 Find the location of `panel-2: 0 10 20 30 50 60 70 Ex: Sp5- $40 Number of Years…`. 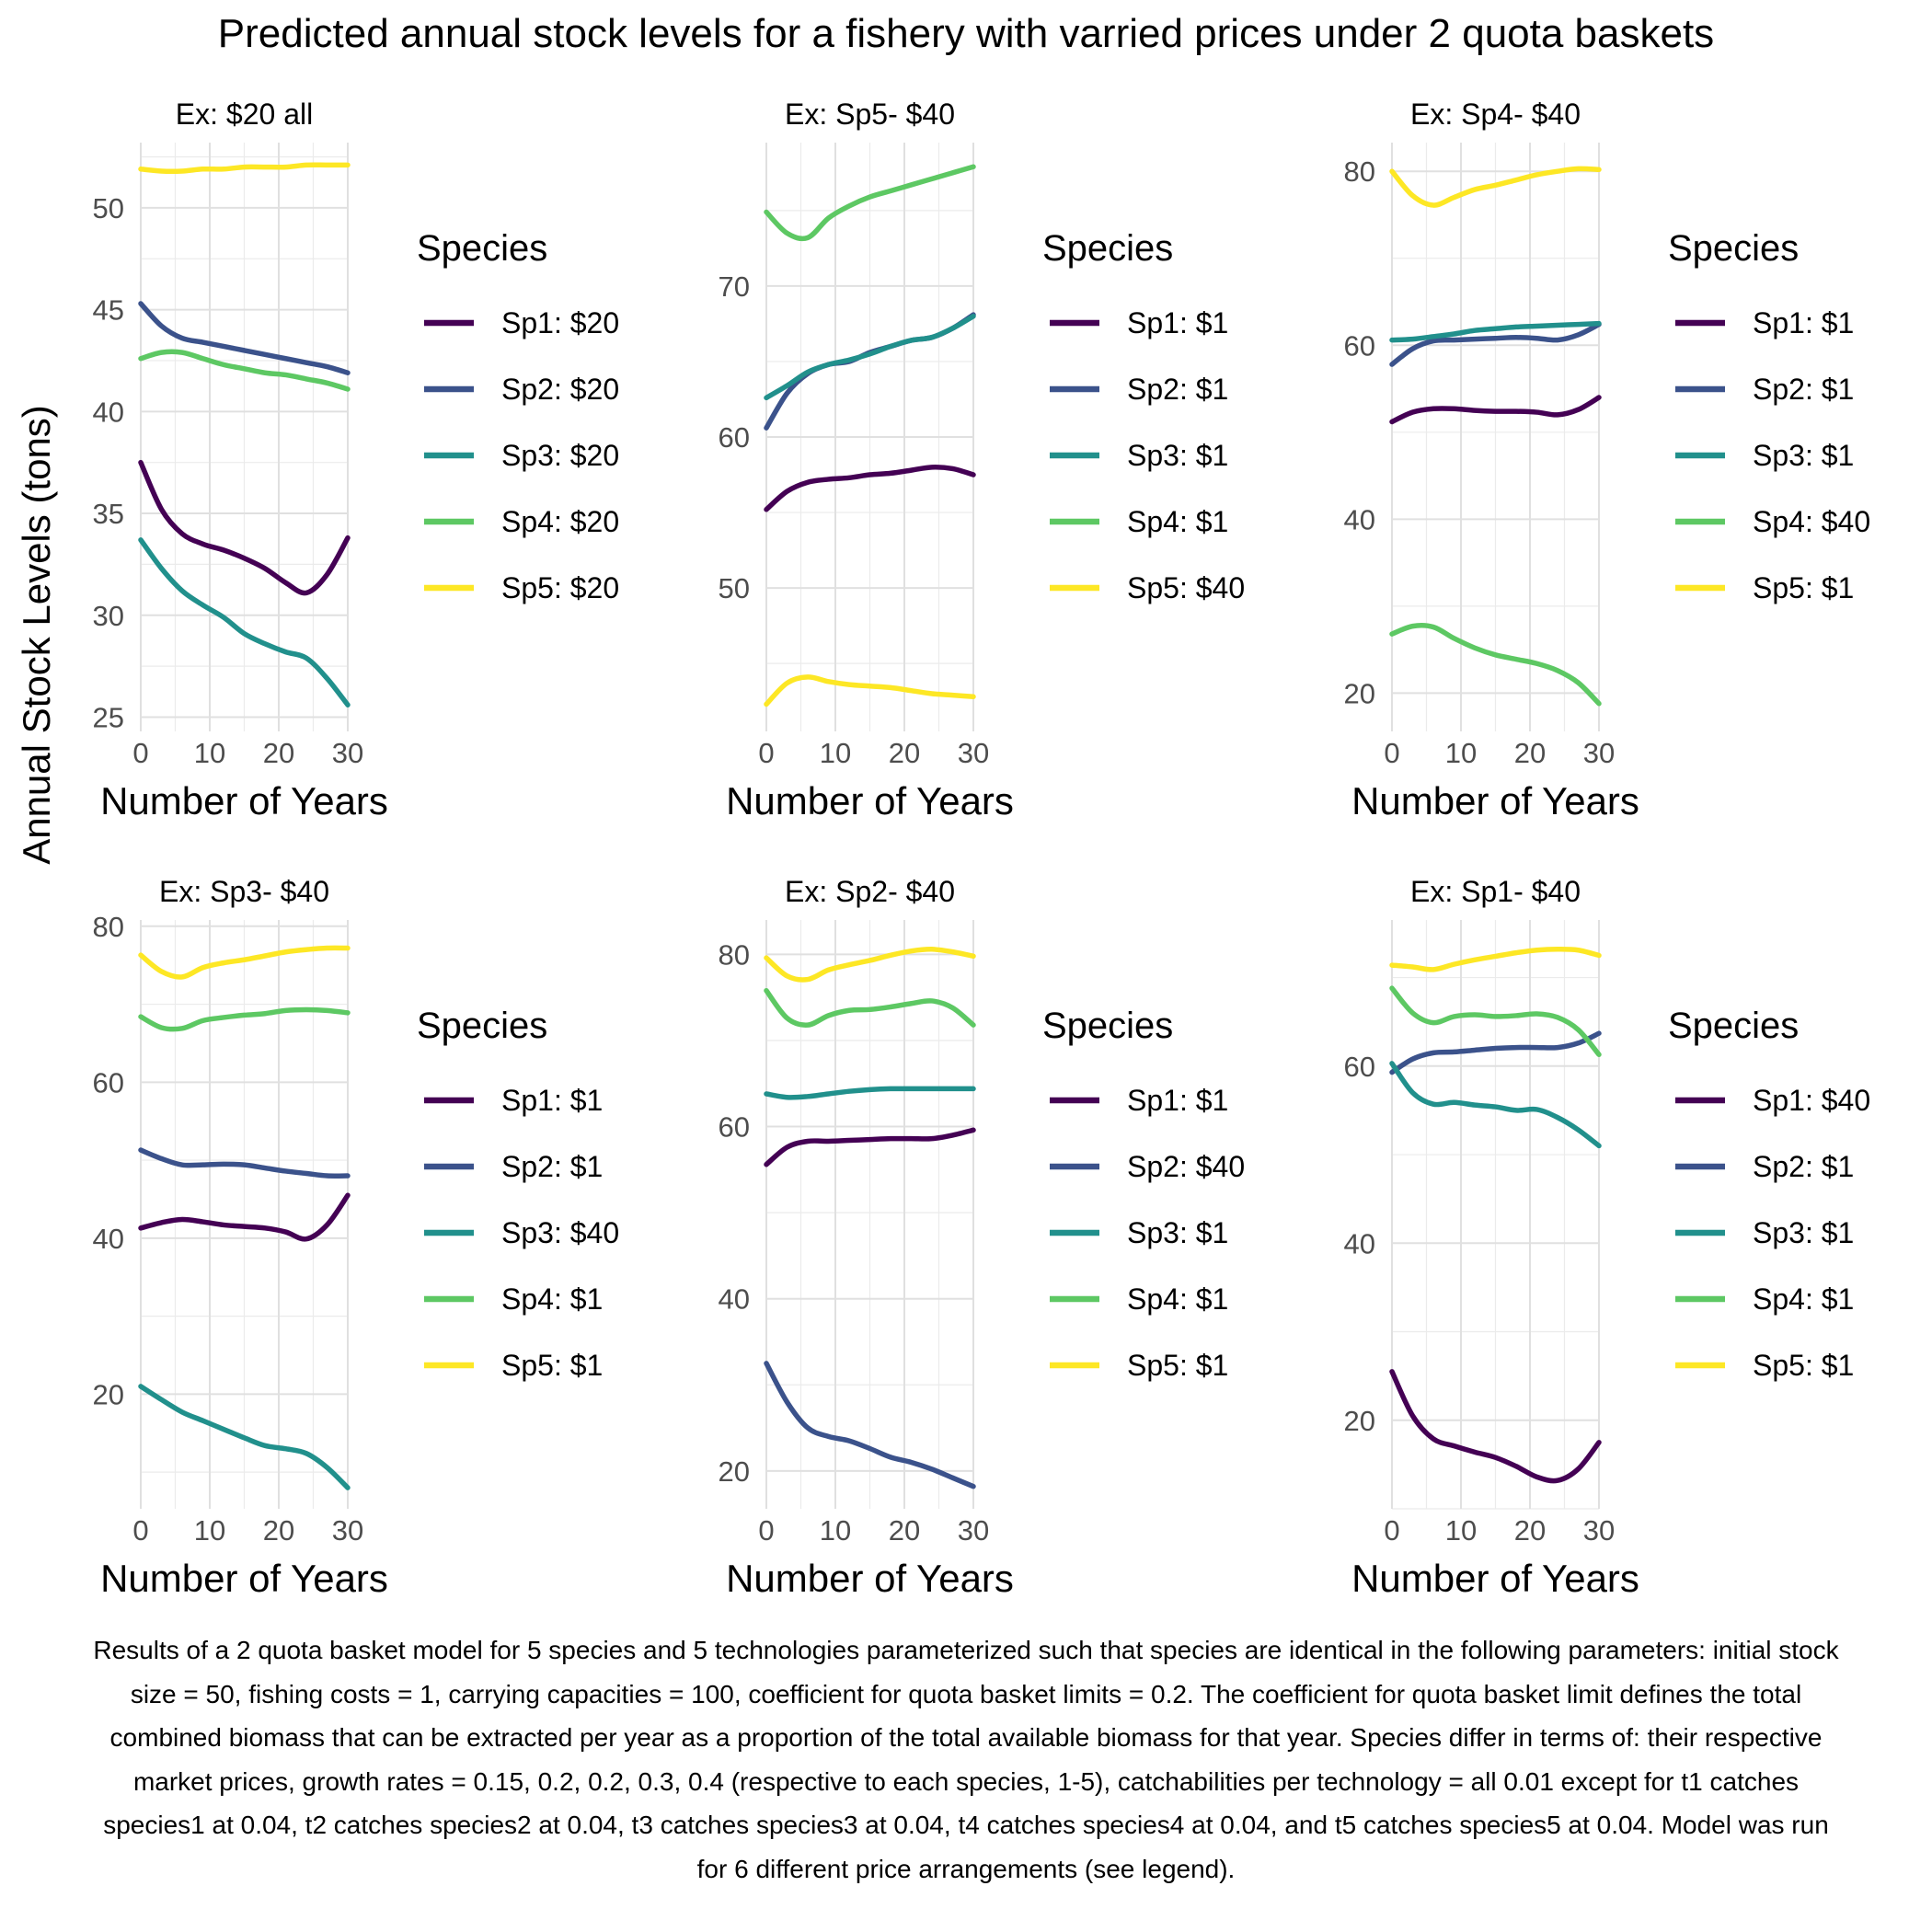

panel-2: 0 10 20 30 50 60 70 Ex: Sp5- $40 Number of Years… is located at coordinates (982, 460).